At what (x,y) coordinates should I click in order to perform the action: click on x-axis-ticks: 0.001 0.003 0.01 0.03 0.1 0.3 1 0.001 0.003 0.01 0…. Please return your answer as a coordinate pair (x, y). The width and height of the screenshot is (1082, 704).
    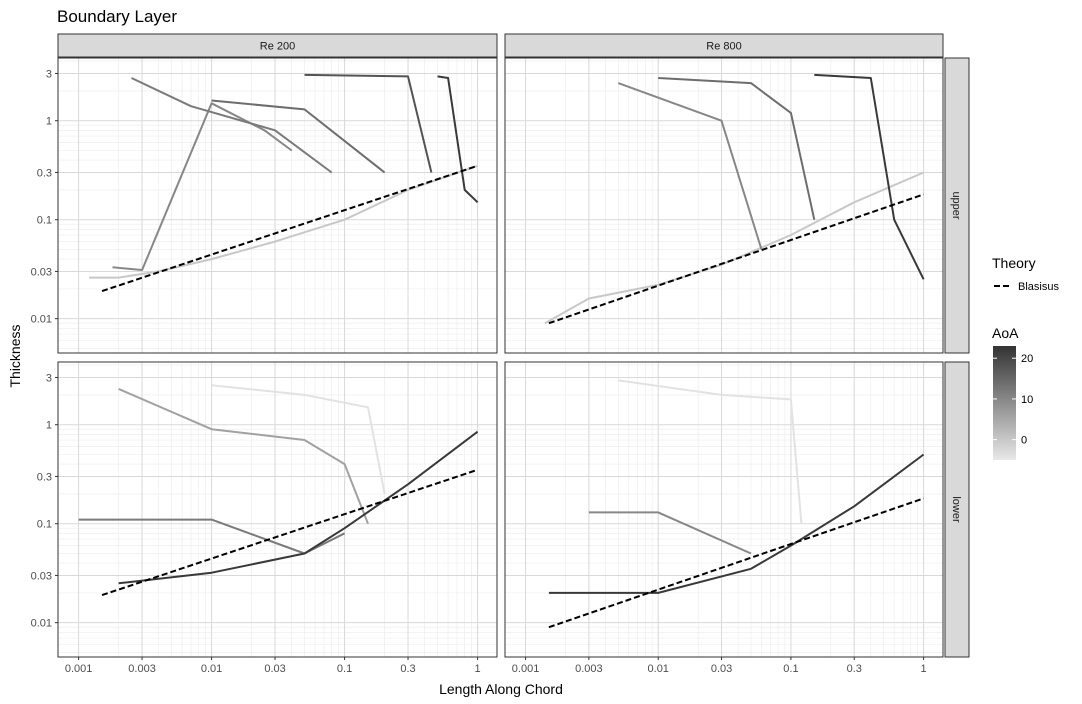
    Looking at the image, I should click on (496, 666).